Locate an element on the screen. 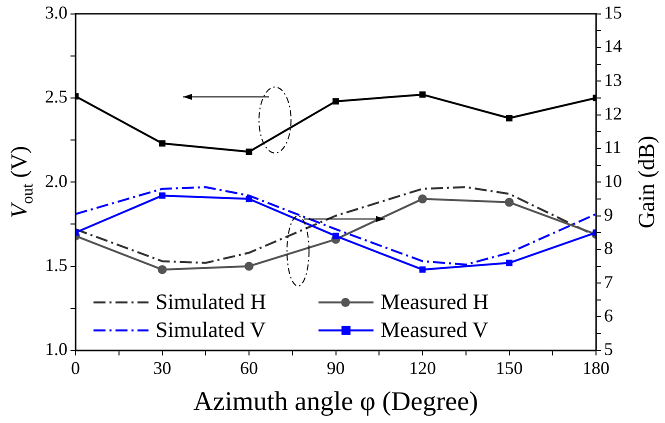 This screenshot has height=423, width=665. y2-tick-label: 11 is located at coordinates (613, 147).